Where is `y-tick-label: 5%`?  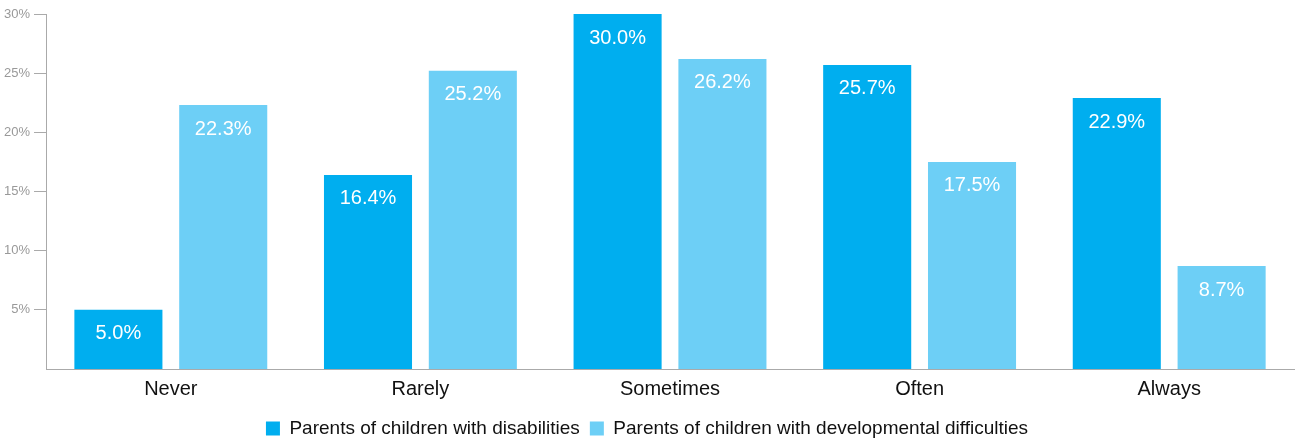
y-tick-label: 5% is located at coordinates (21, 309).